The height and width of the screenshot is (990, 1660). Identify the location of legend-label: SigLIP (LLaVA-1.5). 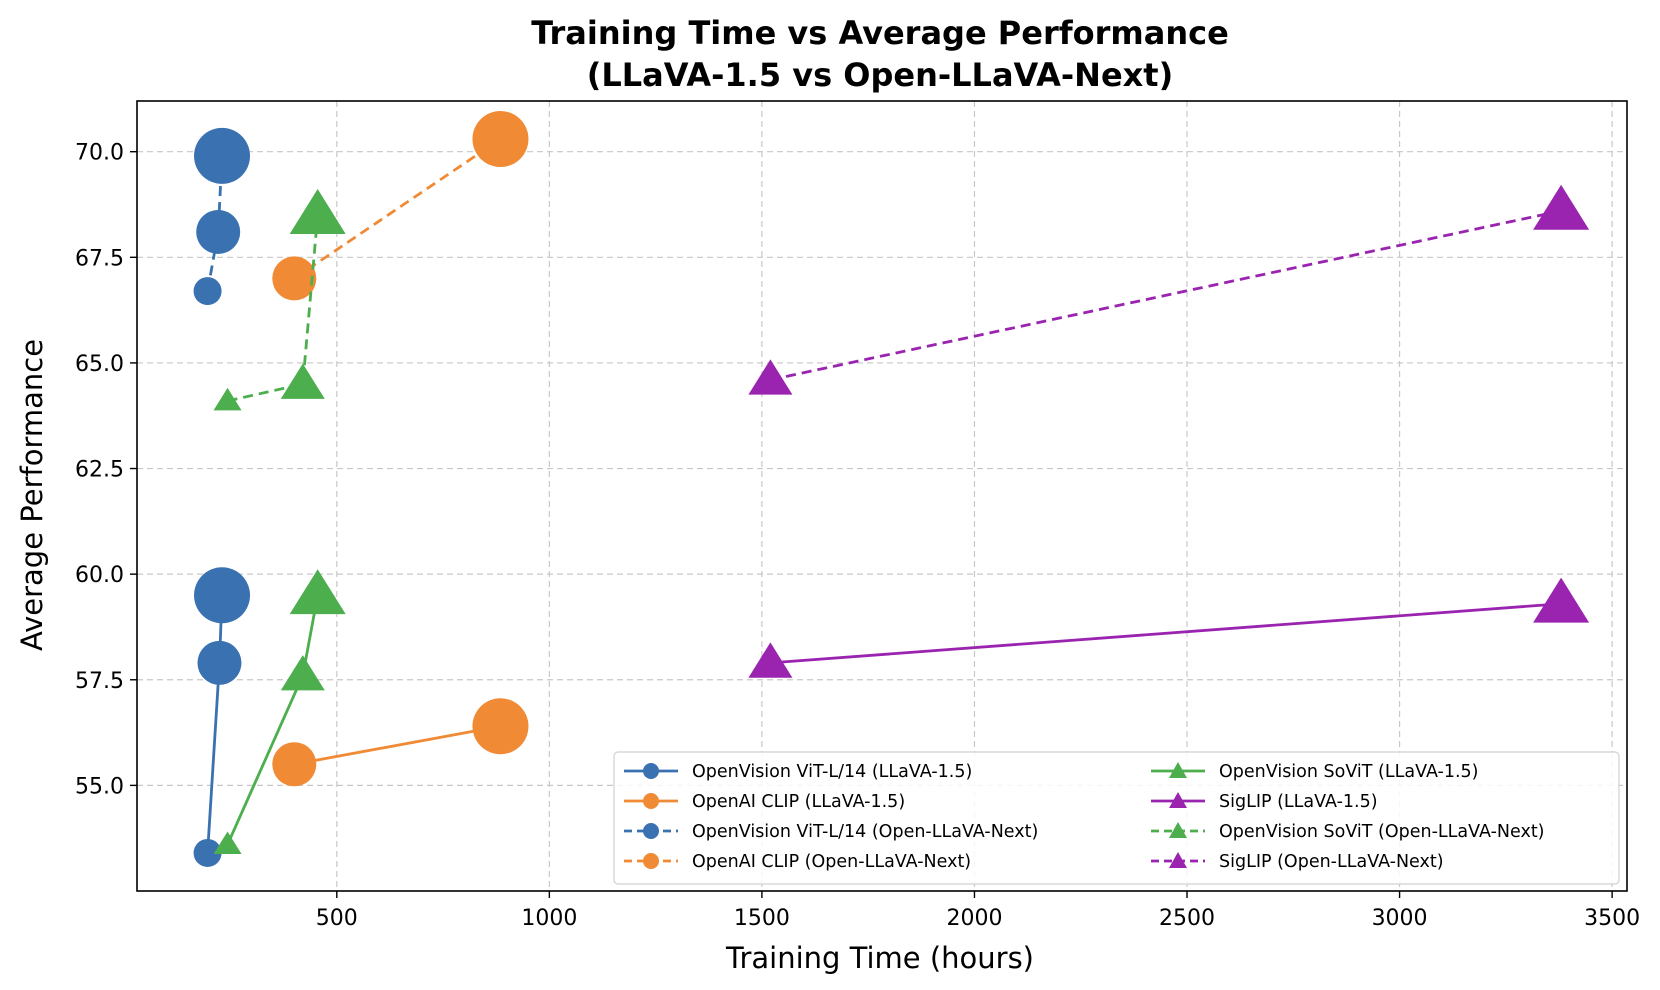
(1298, 802).